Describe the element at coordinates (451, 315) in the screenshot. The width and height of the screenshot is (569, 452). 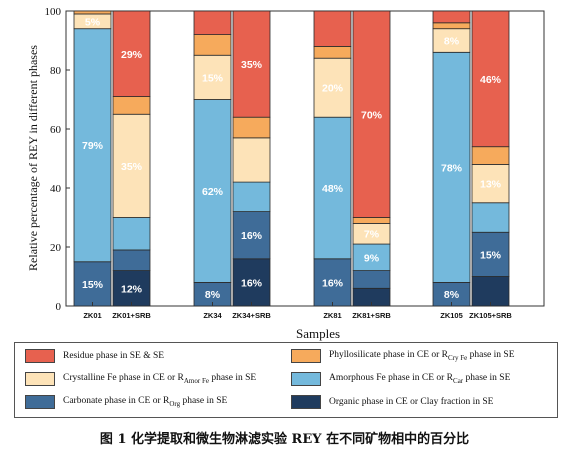
I see `x-tick-label: ZK105` at that location.